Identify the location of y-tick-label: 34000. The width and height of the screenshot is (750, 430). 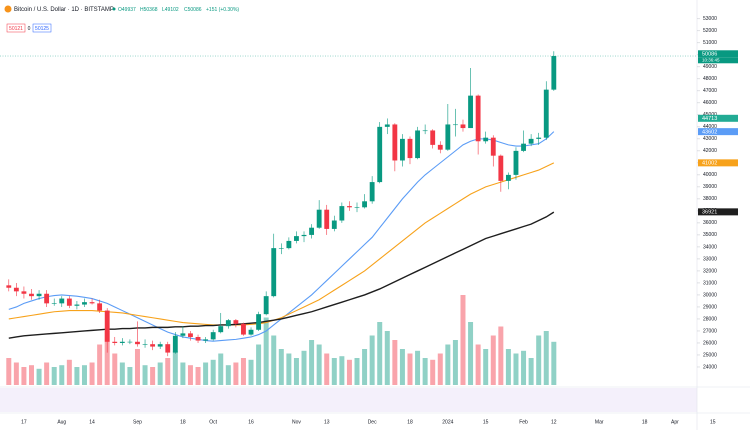
(710, 247).